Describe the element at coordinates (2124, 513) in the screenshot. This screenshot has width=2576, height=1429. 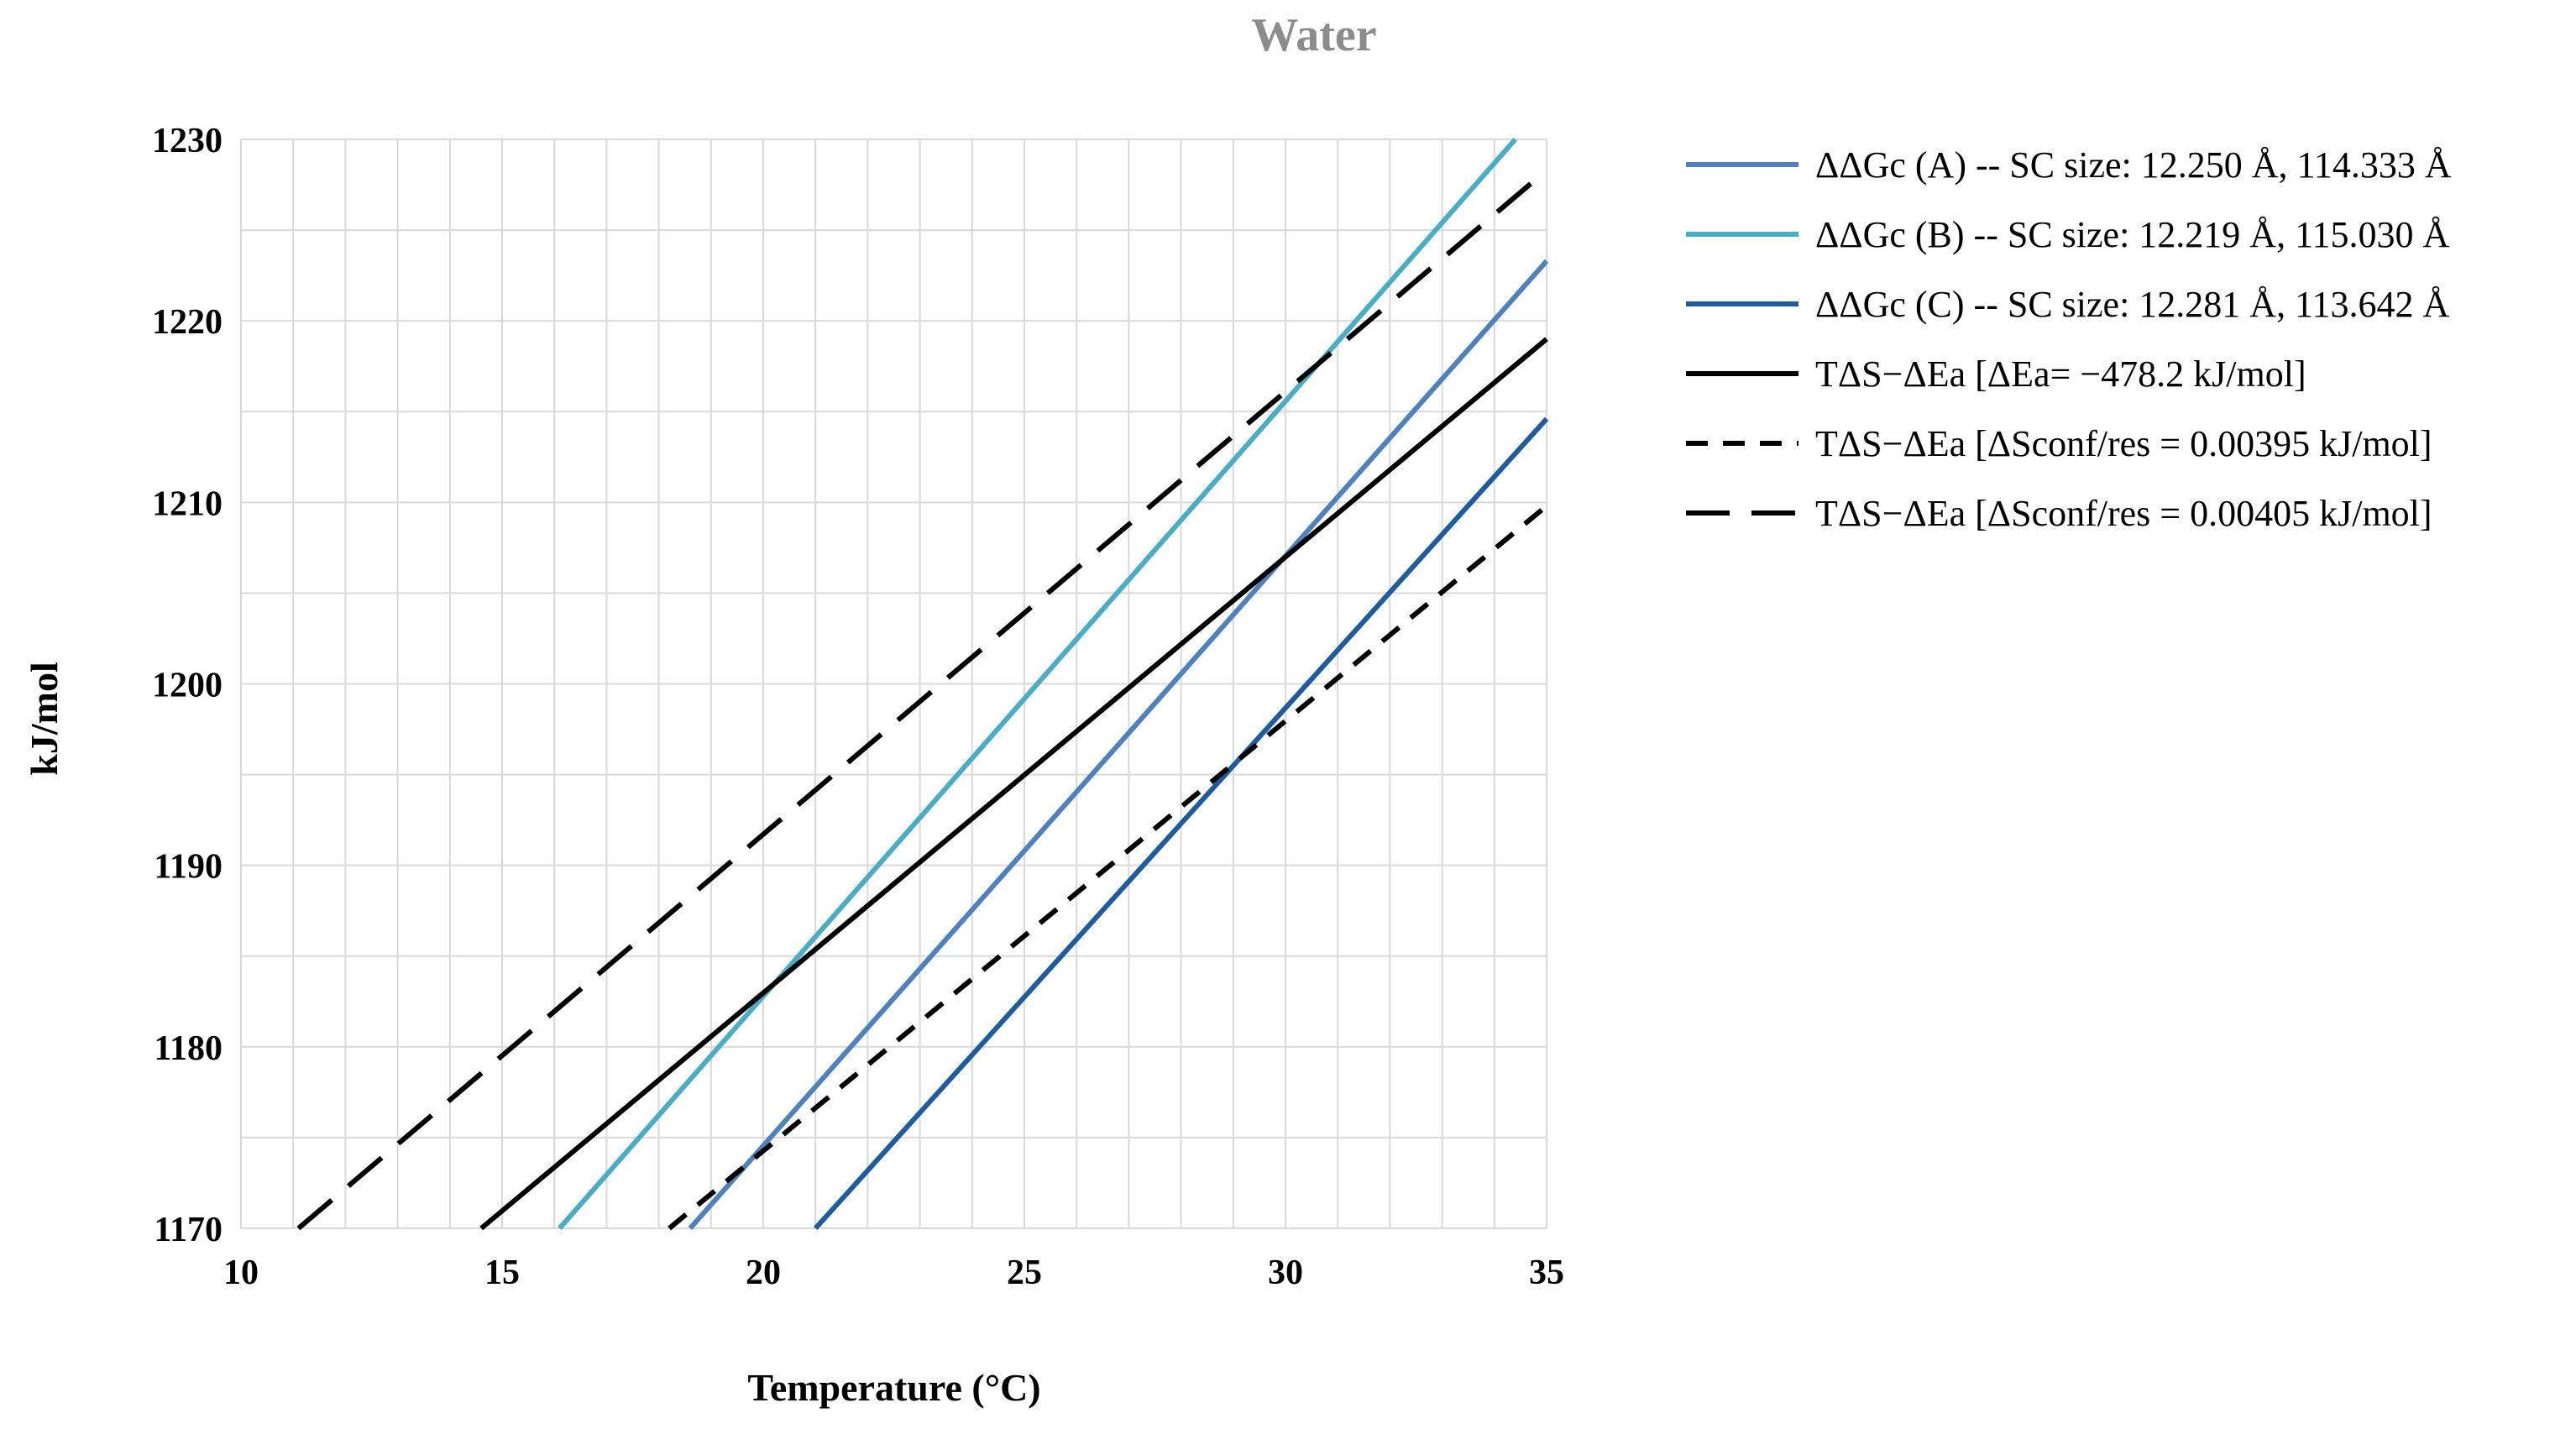
I see `legend-label-6: TΔS−ΔEa [ΔSconf/res = 0.00405 kJ/mol]` at that location.